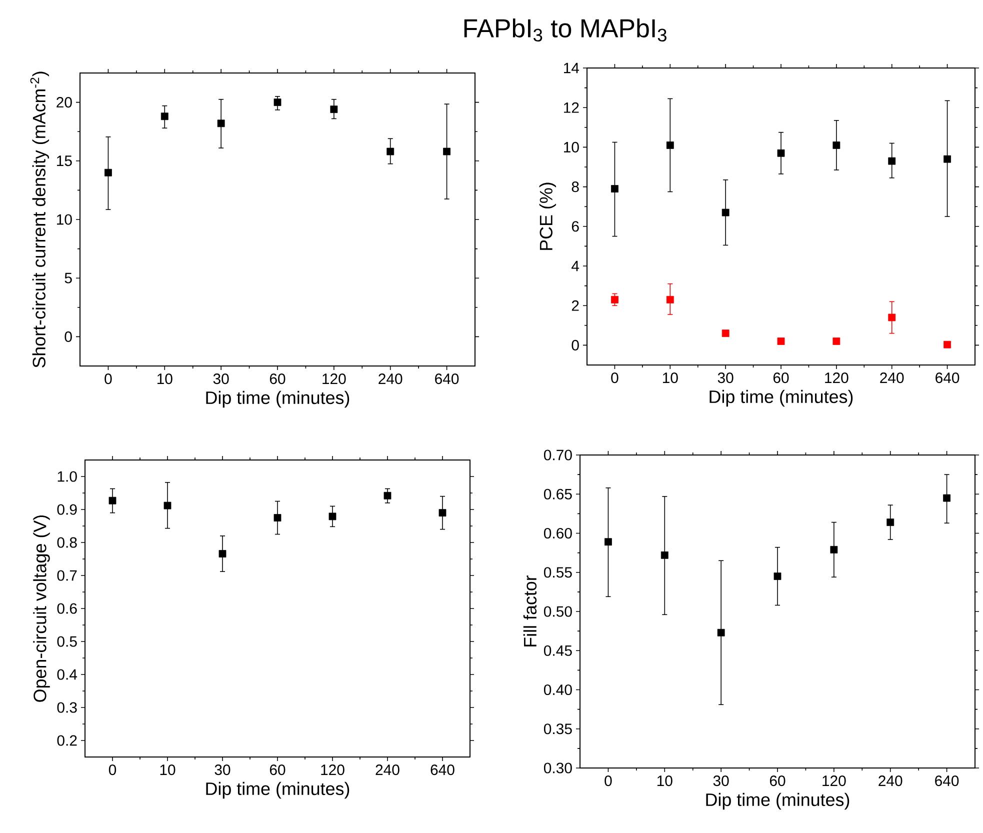  I want to click on y-axis-title: Fill factor, so click(530, 610).